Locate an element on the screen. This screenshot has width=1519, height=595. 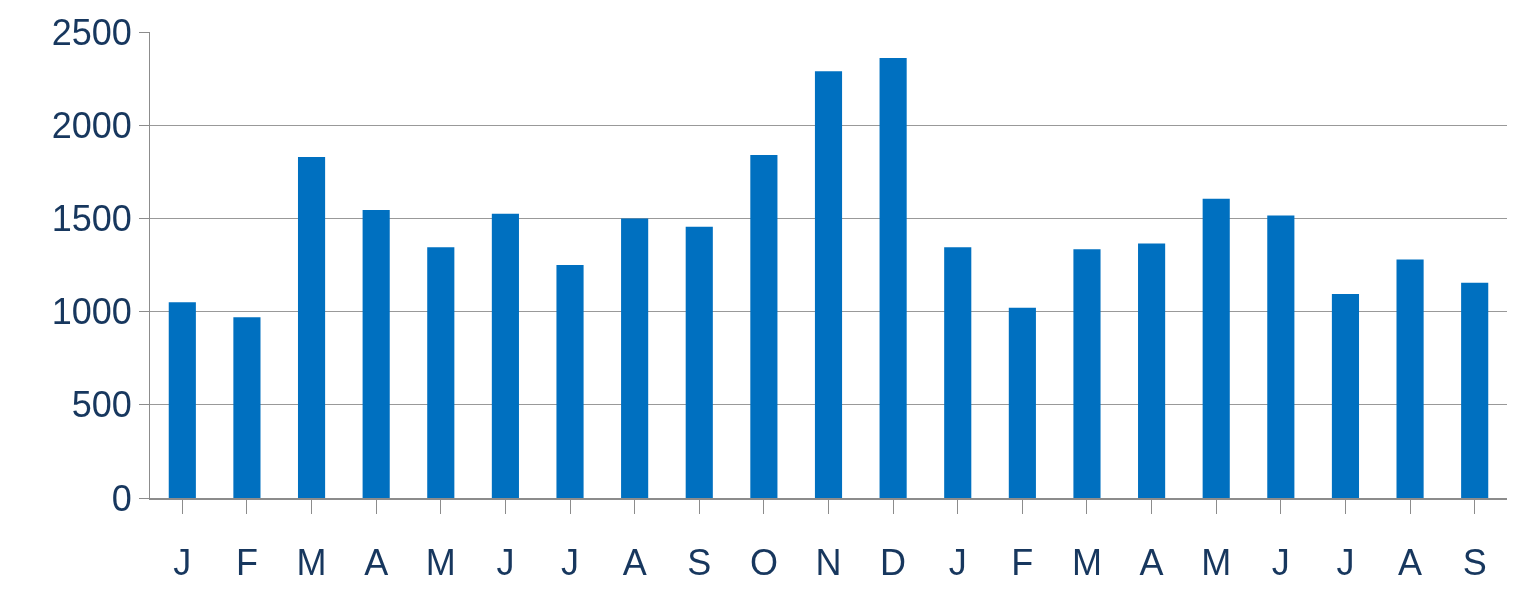
y-tick-label: 500 is located at coordinates (101, 405).